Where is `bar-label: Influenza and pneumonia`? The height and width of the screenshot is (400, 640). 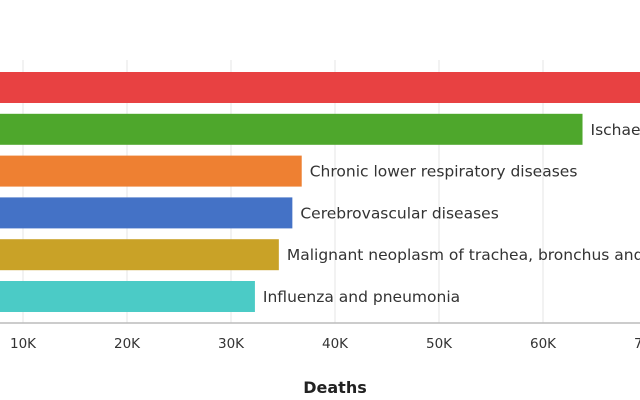
bar-label: Influenza and pneumonia is located at coordinates (361, 297).